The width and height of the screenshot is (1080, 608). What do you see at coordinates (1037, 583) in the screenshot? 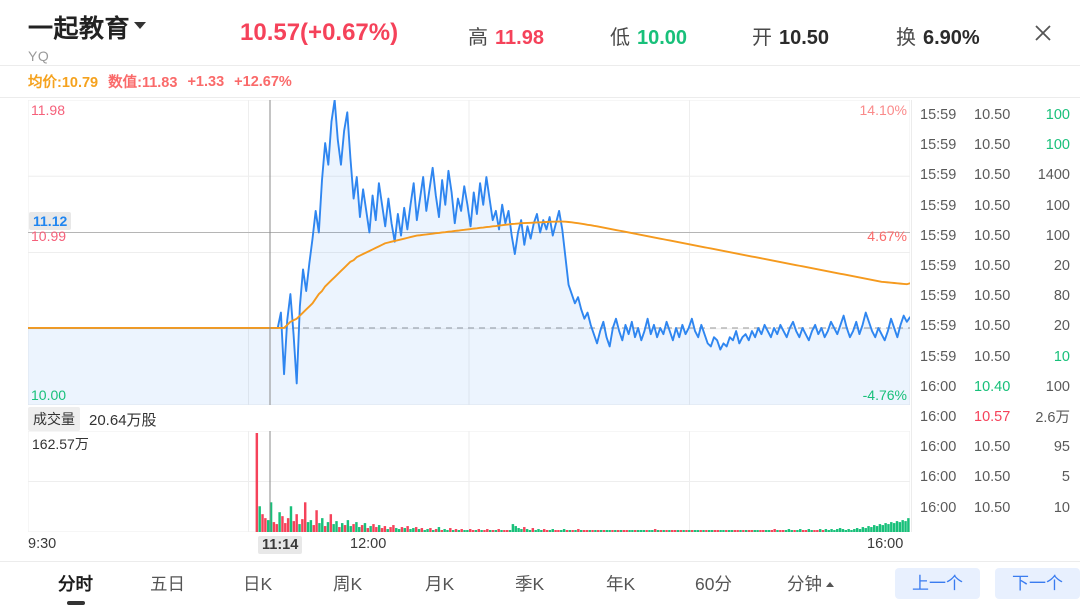
I see `next-stock-button: 下一个` at bounding box center [1037, 583].